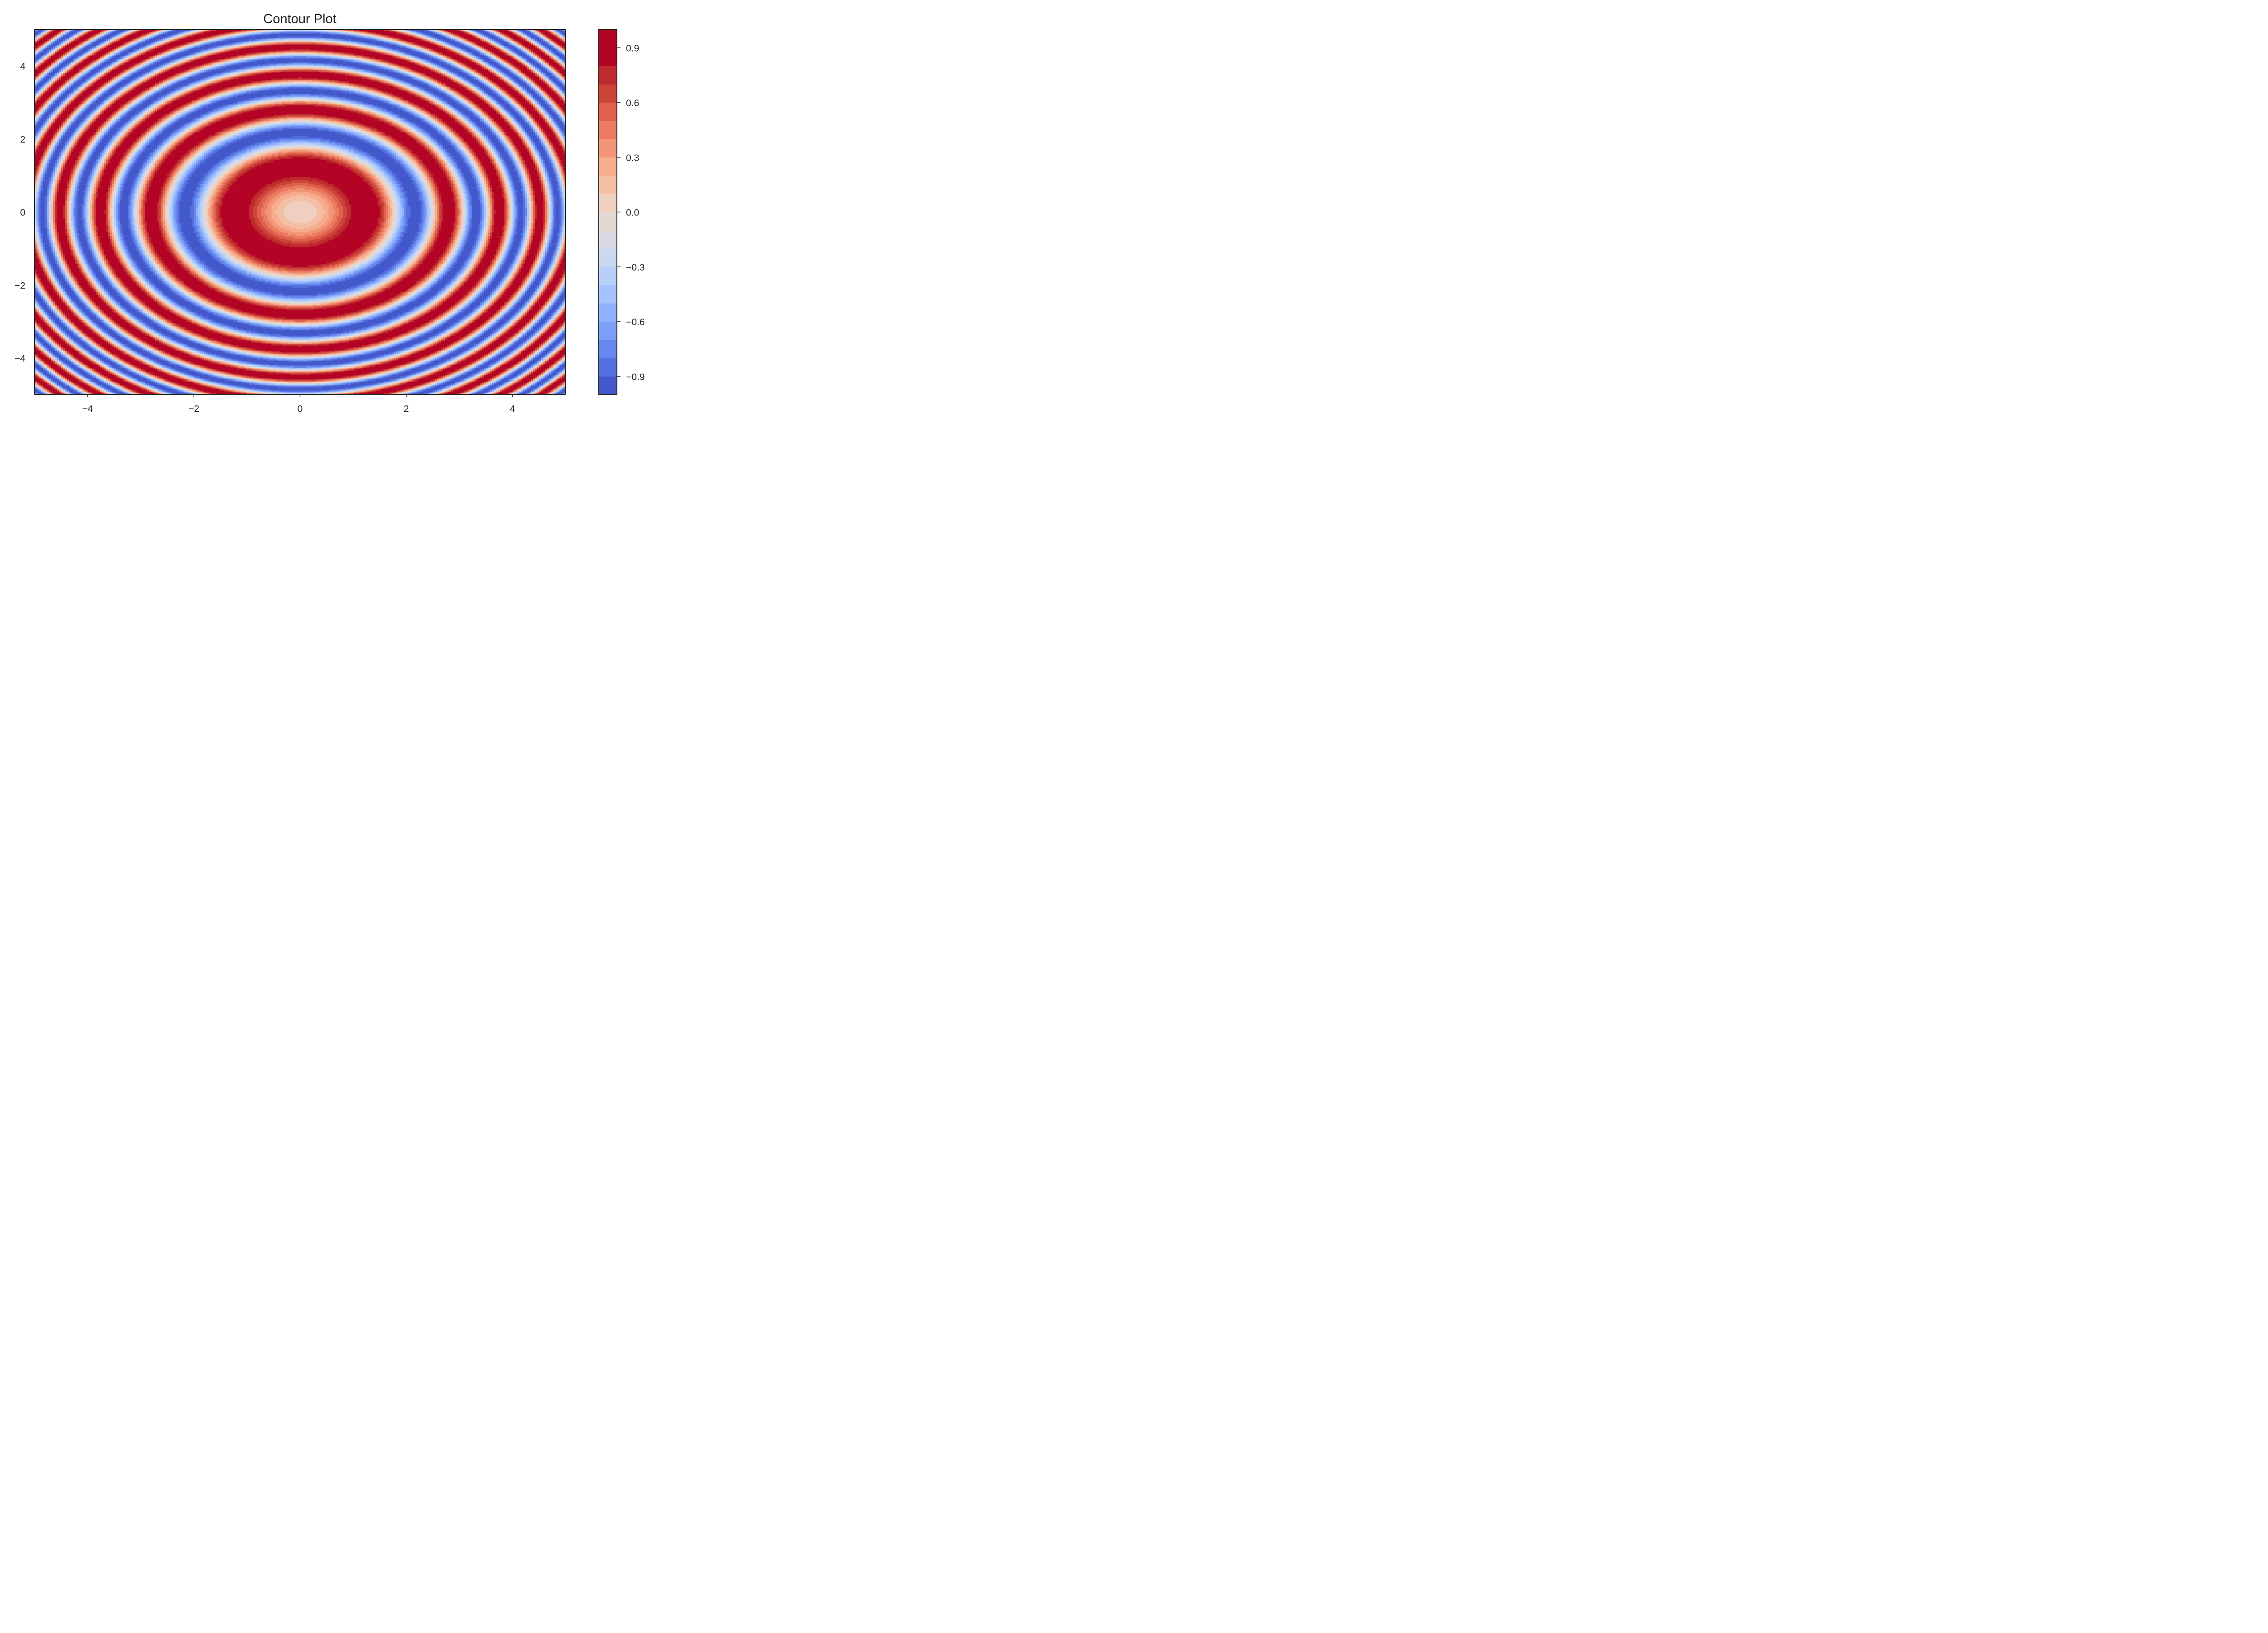  Describe the element at coordinates (299, 19) in the screenshot. I see `chart-title: Contour Plot` at that location.